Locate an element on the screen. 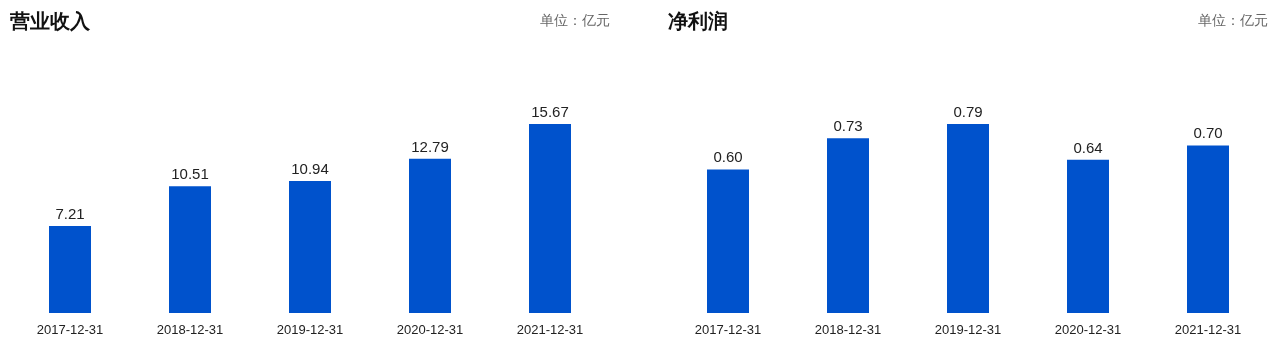 The height and width of the screenshot is (364, 1280). chart-title: 净利润 is located at coordinates (698, 21).